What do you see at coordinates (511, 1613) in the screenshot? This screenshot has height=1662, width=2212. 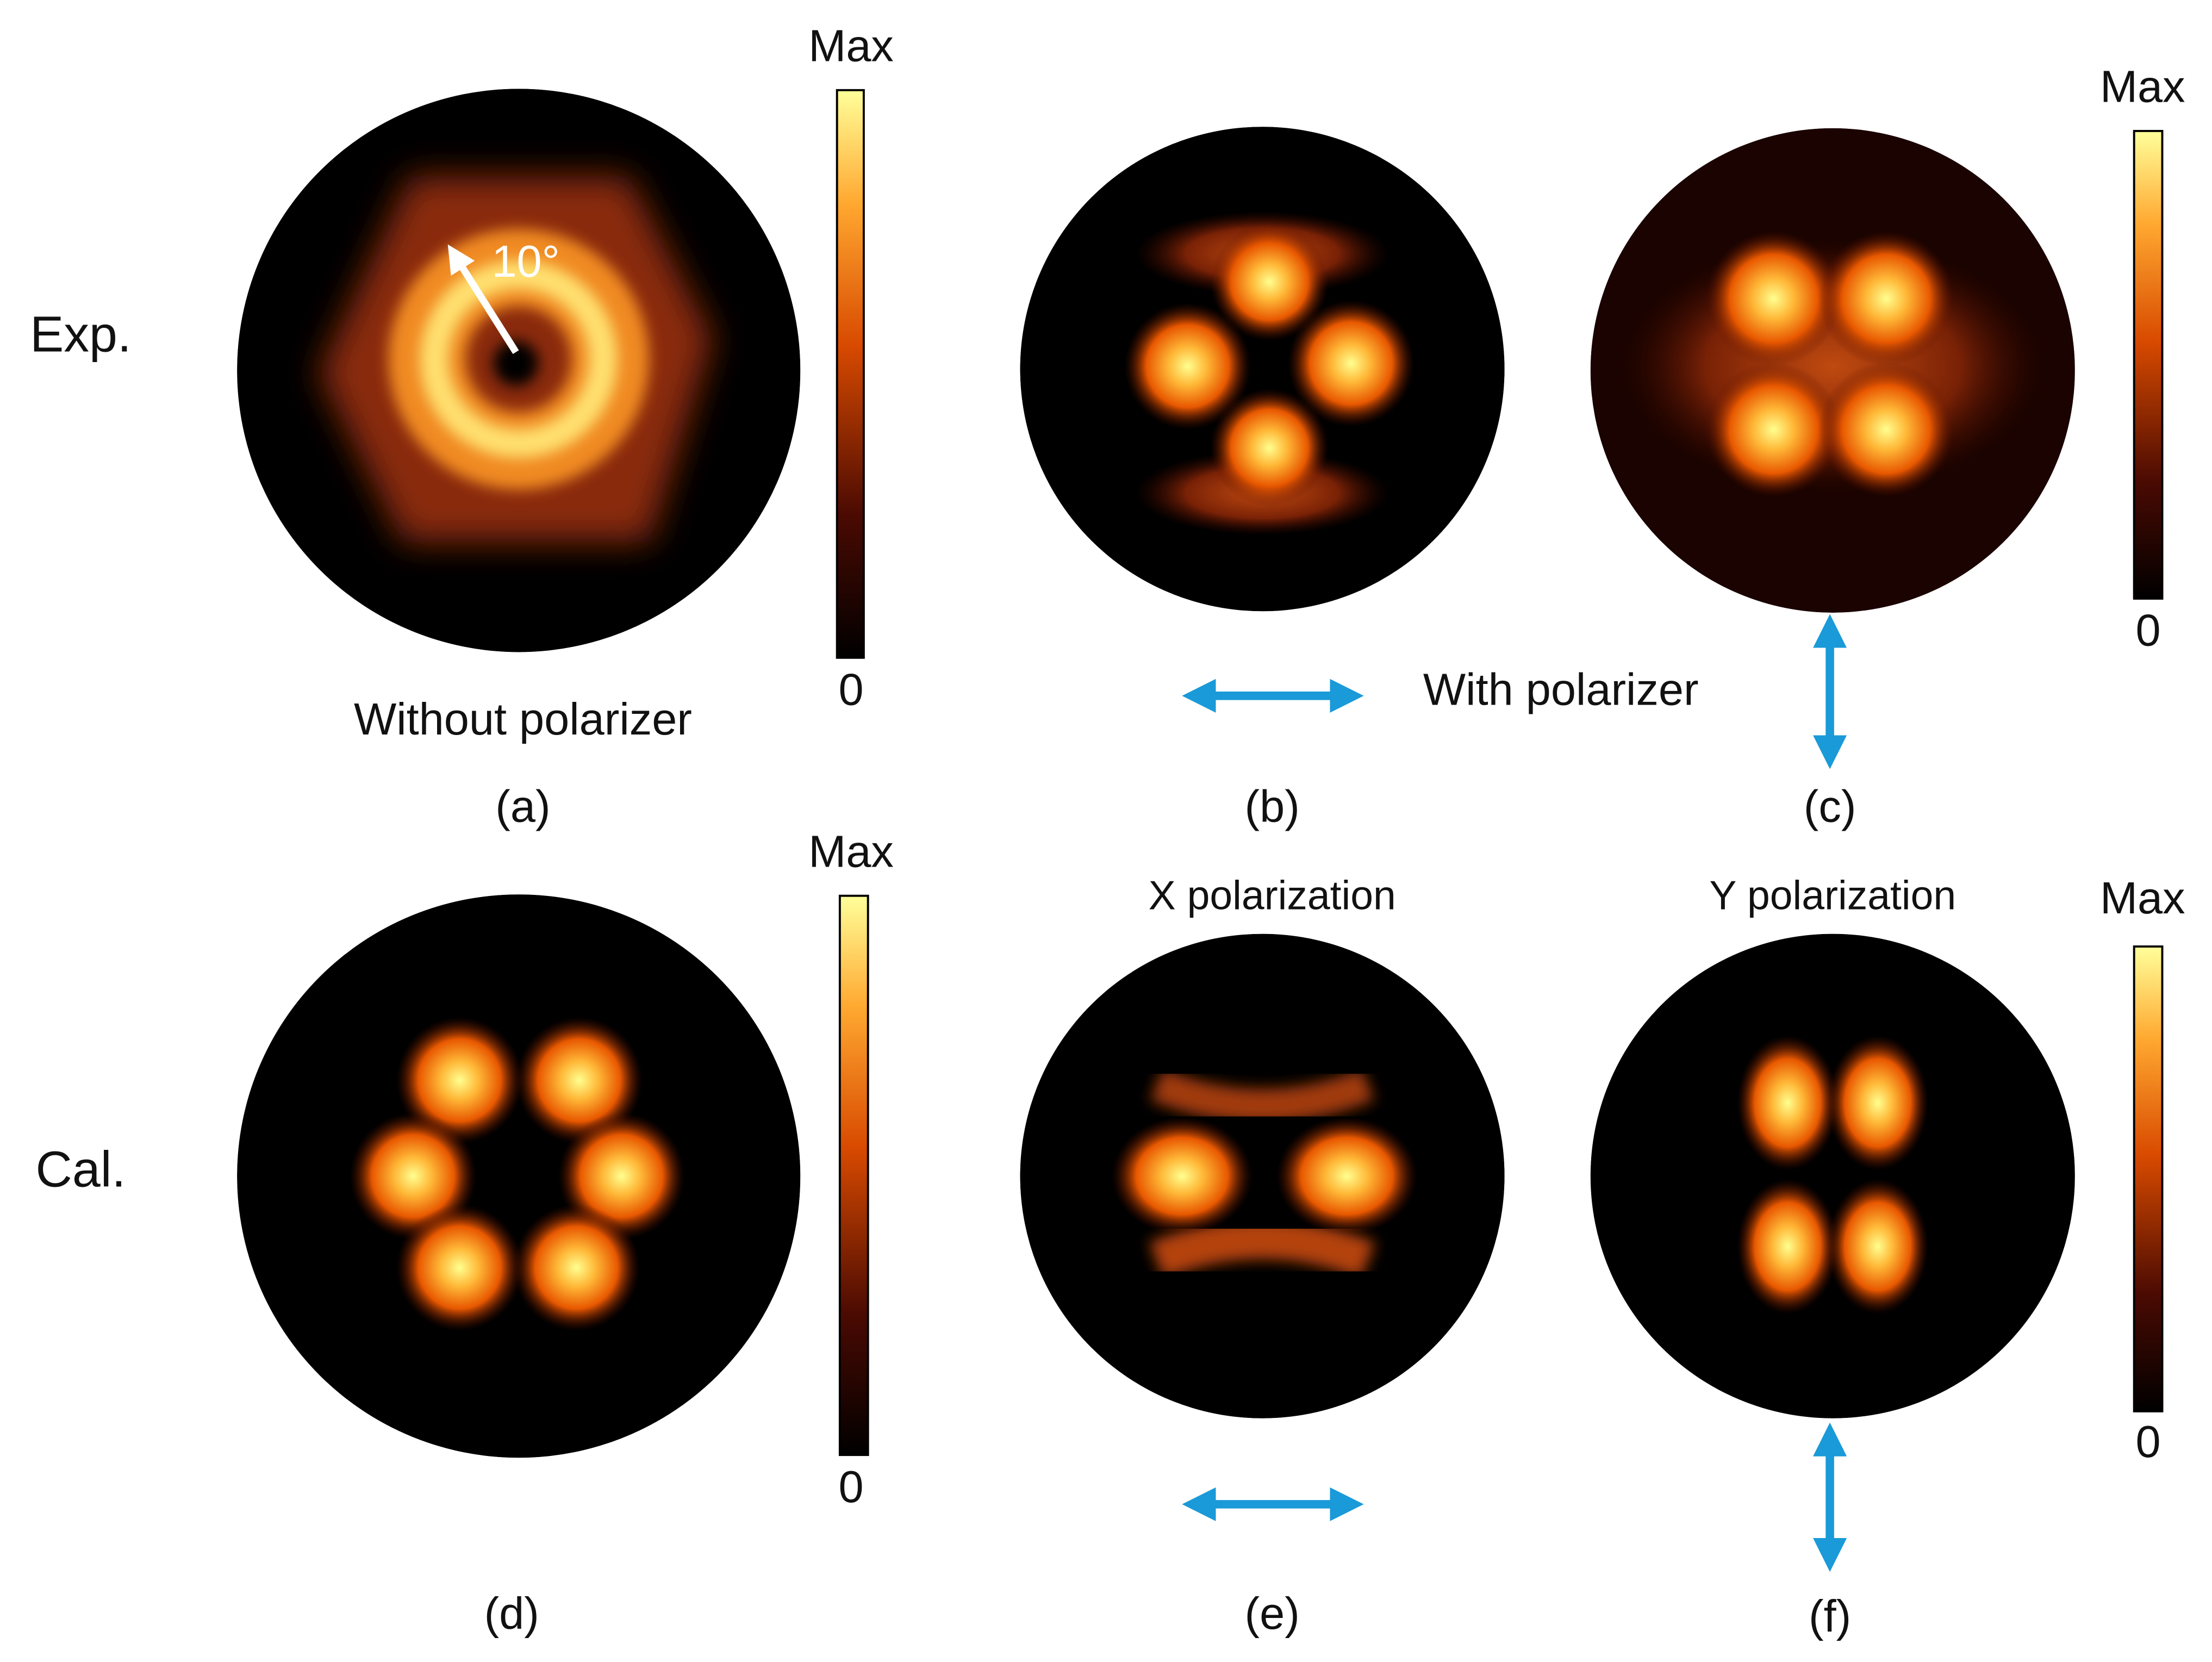 I see `panel-label: (d)` at bounding box center [511, 1613].